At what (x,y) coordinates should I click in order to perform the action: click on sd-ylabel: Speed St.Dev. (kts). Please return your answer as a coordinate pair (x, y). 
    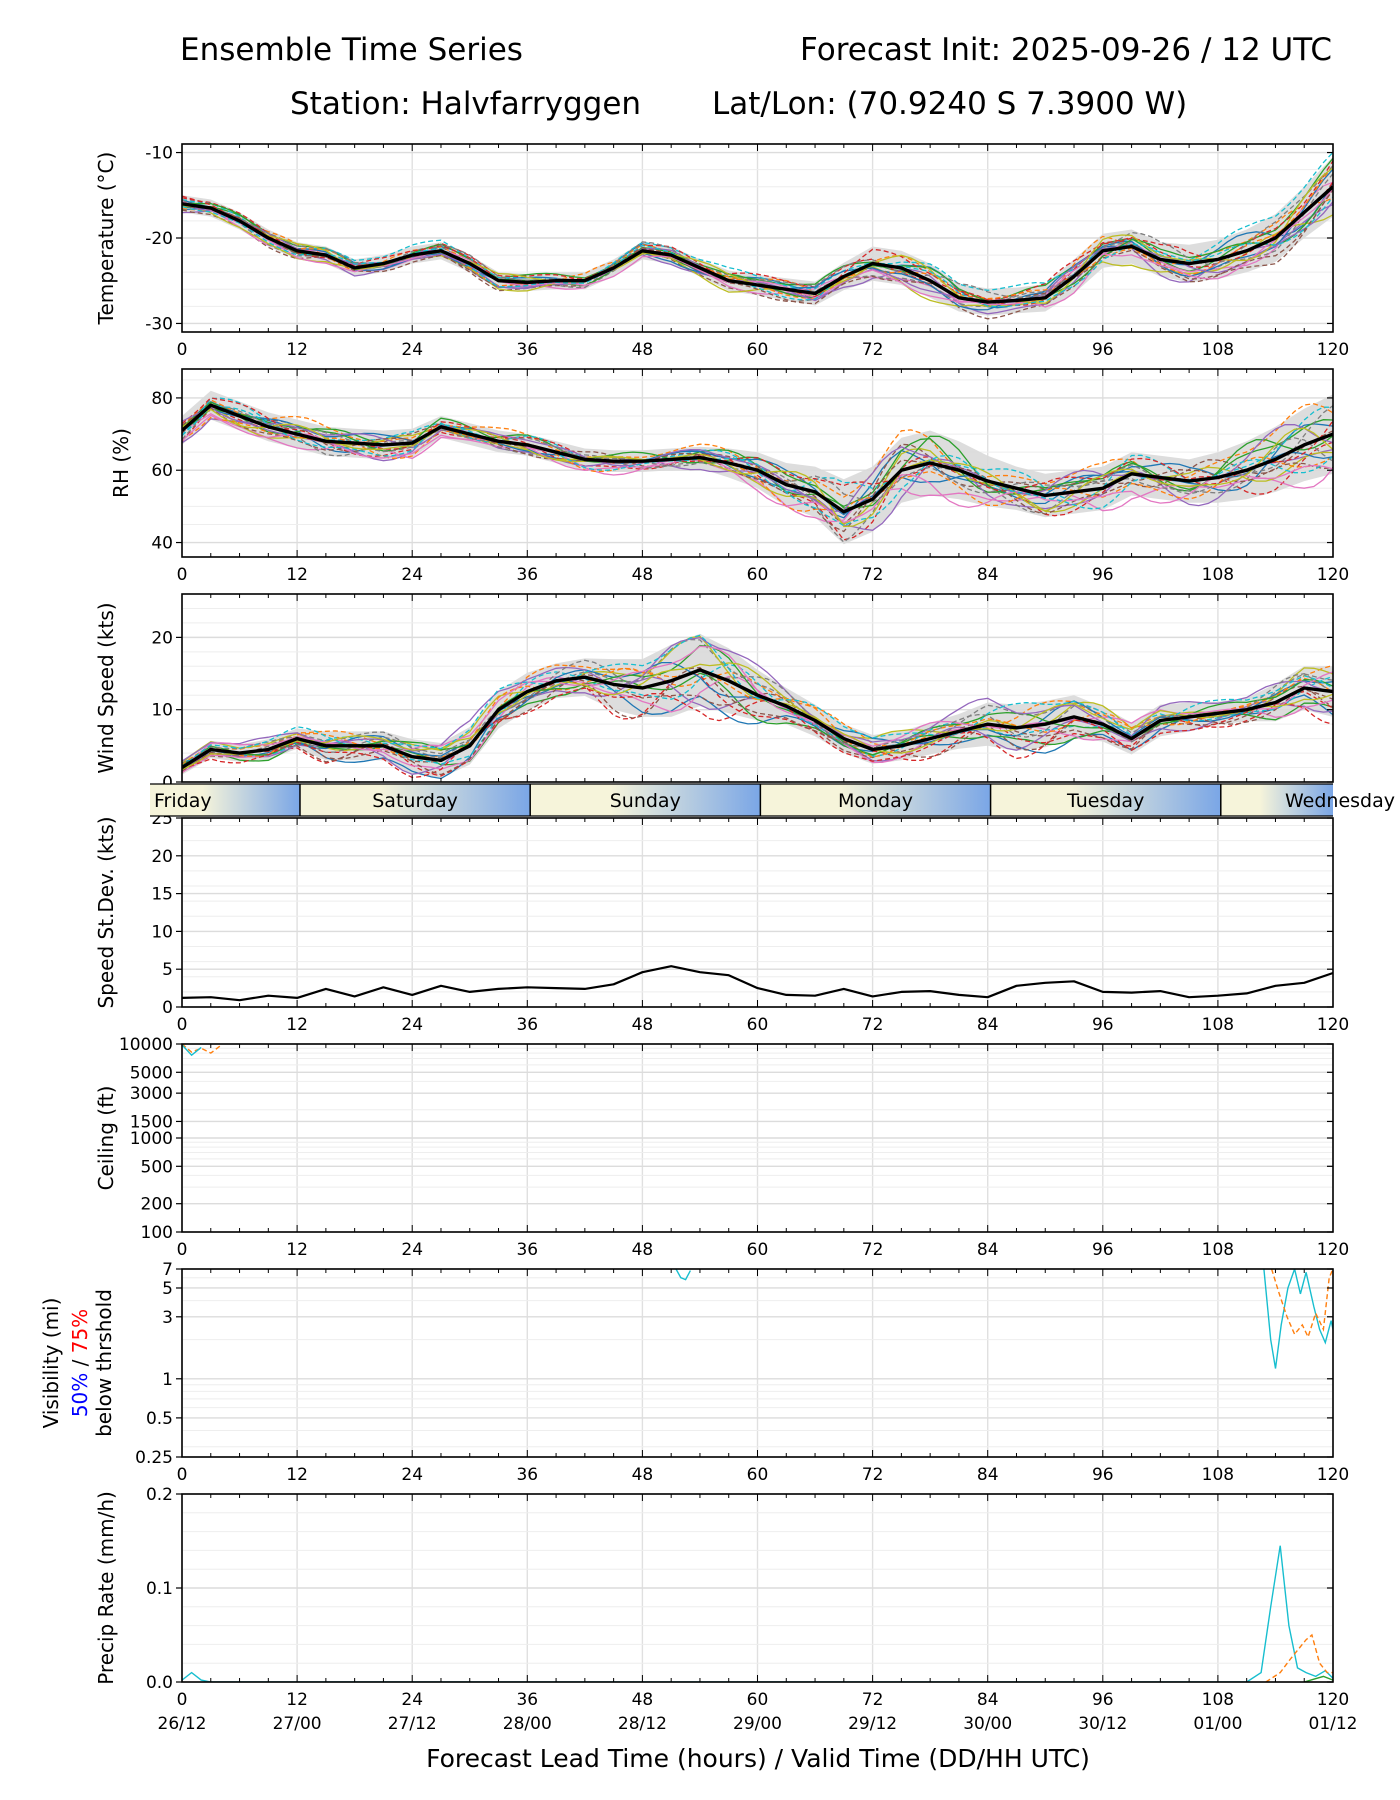
    Looking at the image, I should click on (106, 912).